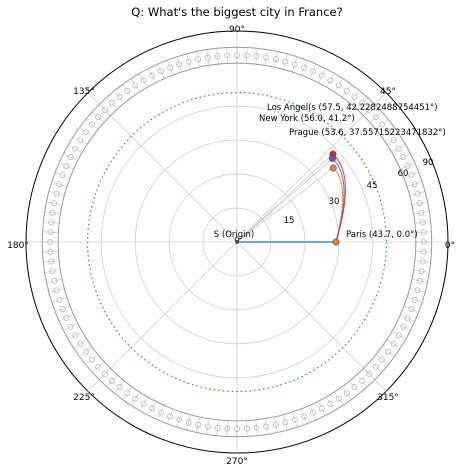  Describe the element at coordinates (372, 186) in the screenshot. I see `radial-label-45: 45` at that location.